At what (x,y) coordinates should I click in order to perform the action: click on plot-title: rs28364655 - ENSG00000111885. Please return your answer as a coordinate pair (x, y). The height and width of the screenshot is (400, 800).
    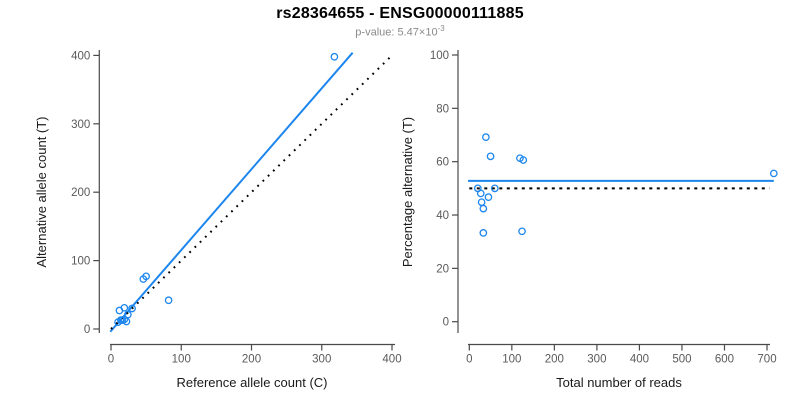
    Looking at the image, I should click on (400, 13).